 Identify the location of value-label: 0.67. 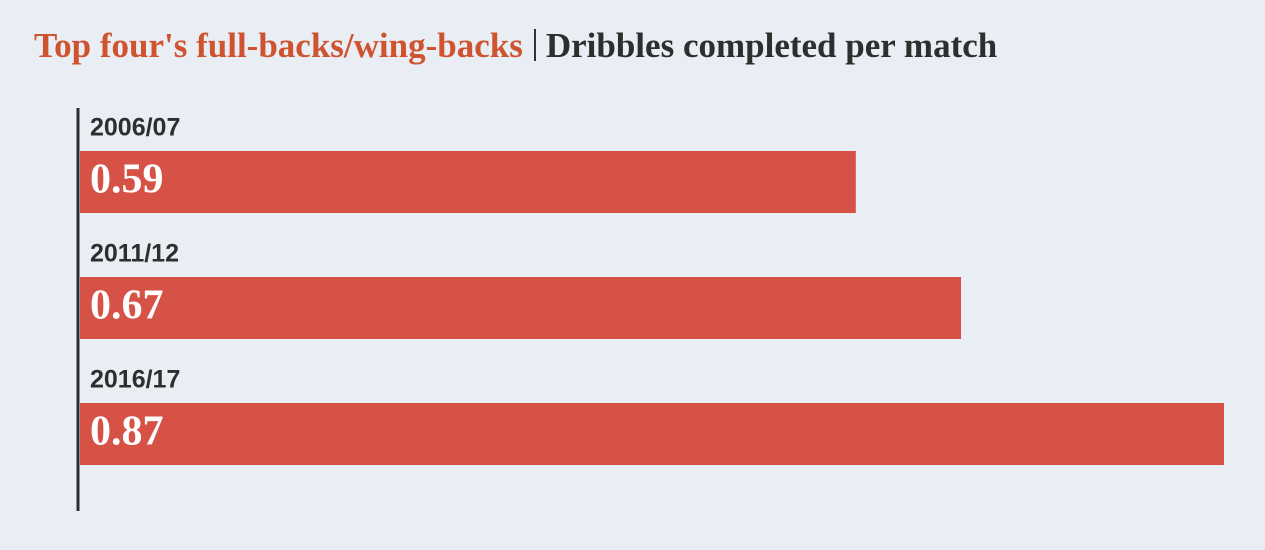
(127, 306).